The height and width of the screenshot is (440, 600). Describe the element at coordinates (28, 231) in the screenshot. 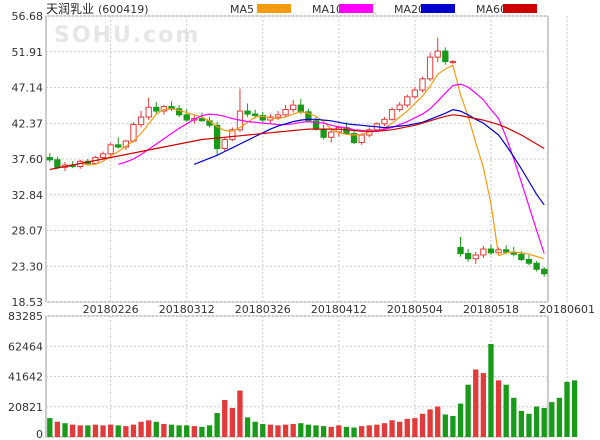

I see `price-tick-label: 28.07` at that location.